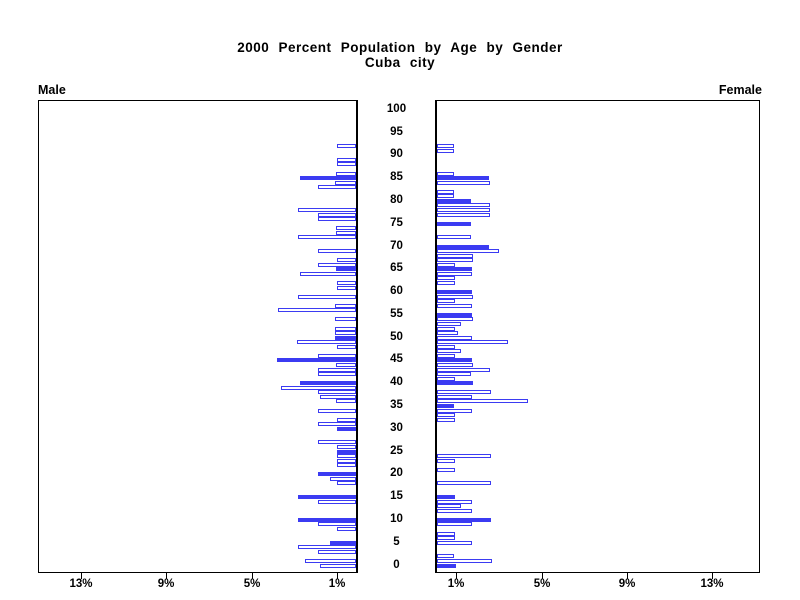 The width and height of the screenshot is (800, 600). Describe the element at coordinates (400, 47) in the screenshot. I see `chart-title: 2000 Percent Population by Age by Gender` at that location.